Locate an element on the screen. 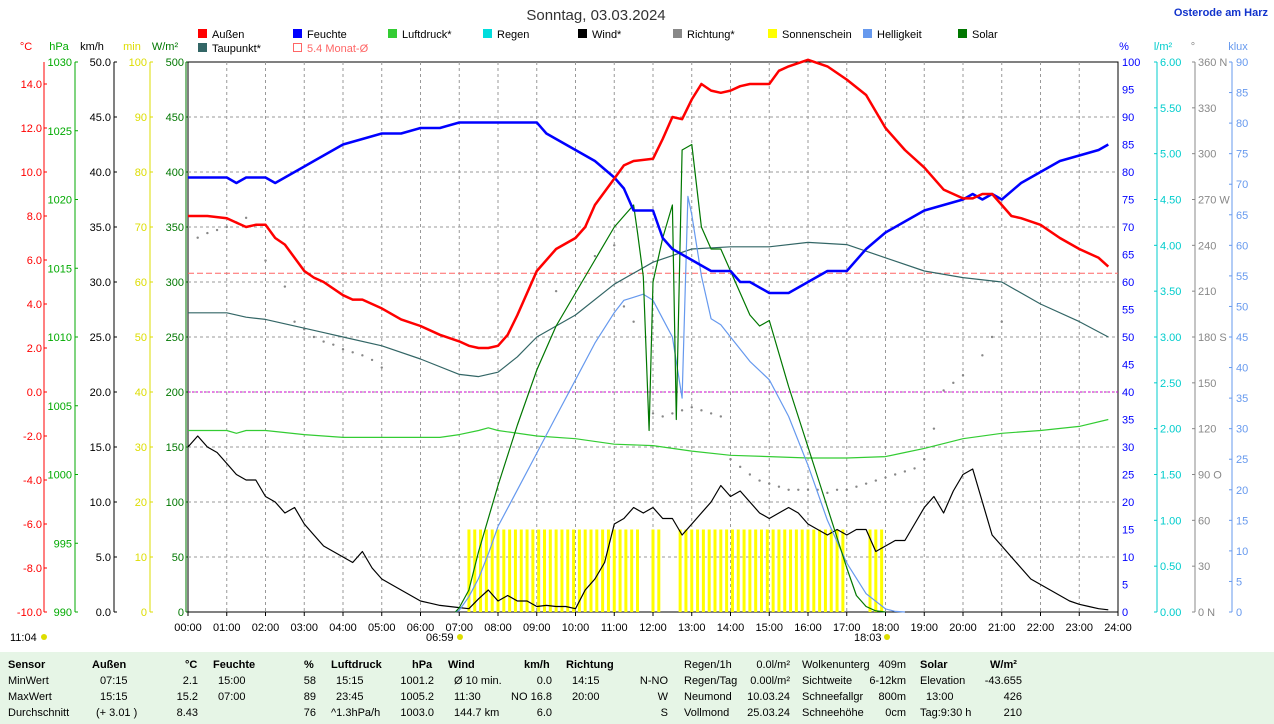 This screenshot has height=724, width=1274. pressure-axis-unit: hPa is located at coordinates (59, 47).